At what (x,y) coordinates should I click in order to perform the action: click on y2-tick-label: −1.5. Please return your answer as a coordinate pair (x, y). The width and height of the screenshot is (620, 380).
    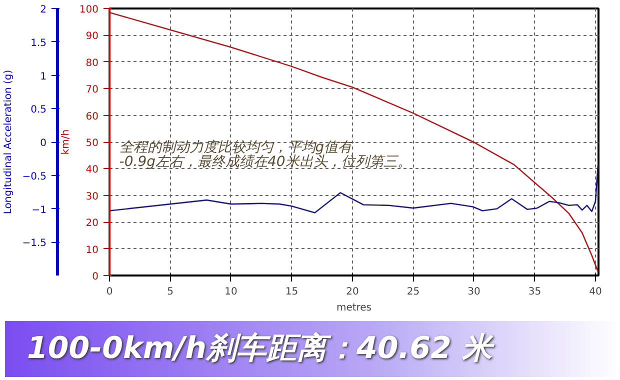
    Looking at the image, I should click on (34, 244).